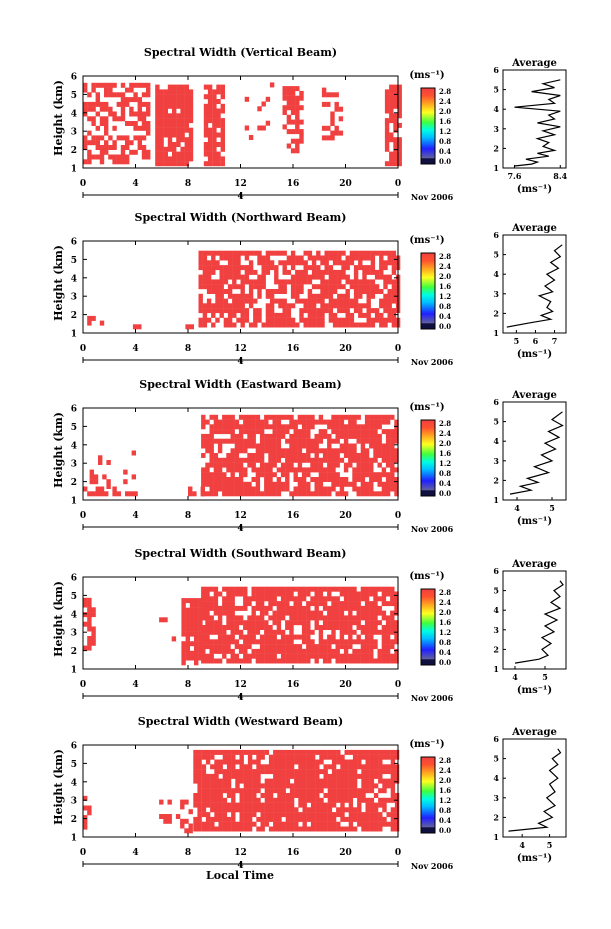 The width and height of the screenshot is (611, 929). Describe the element at coordinates (74, 133) in the screenshot. I see `y-tick-label: 3` at that location.